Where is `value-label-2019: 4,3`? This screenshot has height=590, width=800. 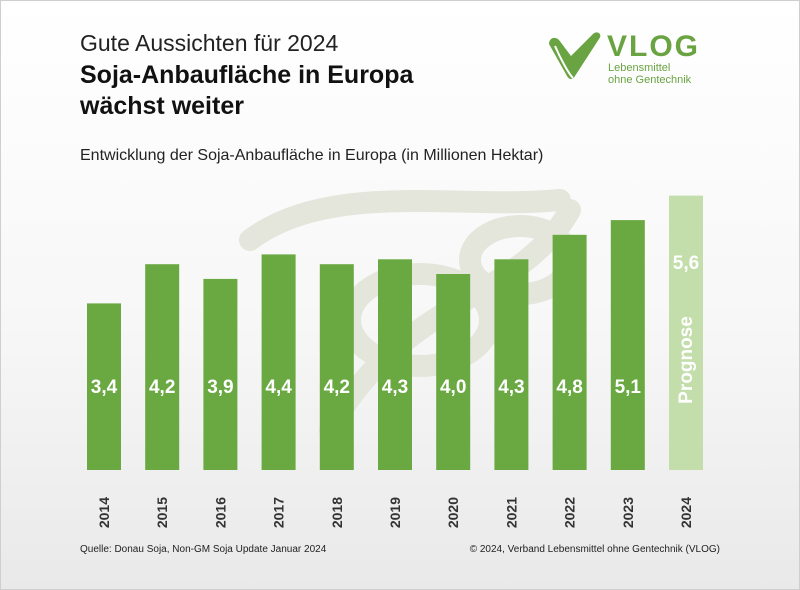 value-label-2019: 4,3 is located at coordinates (395, 387).